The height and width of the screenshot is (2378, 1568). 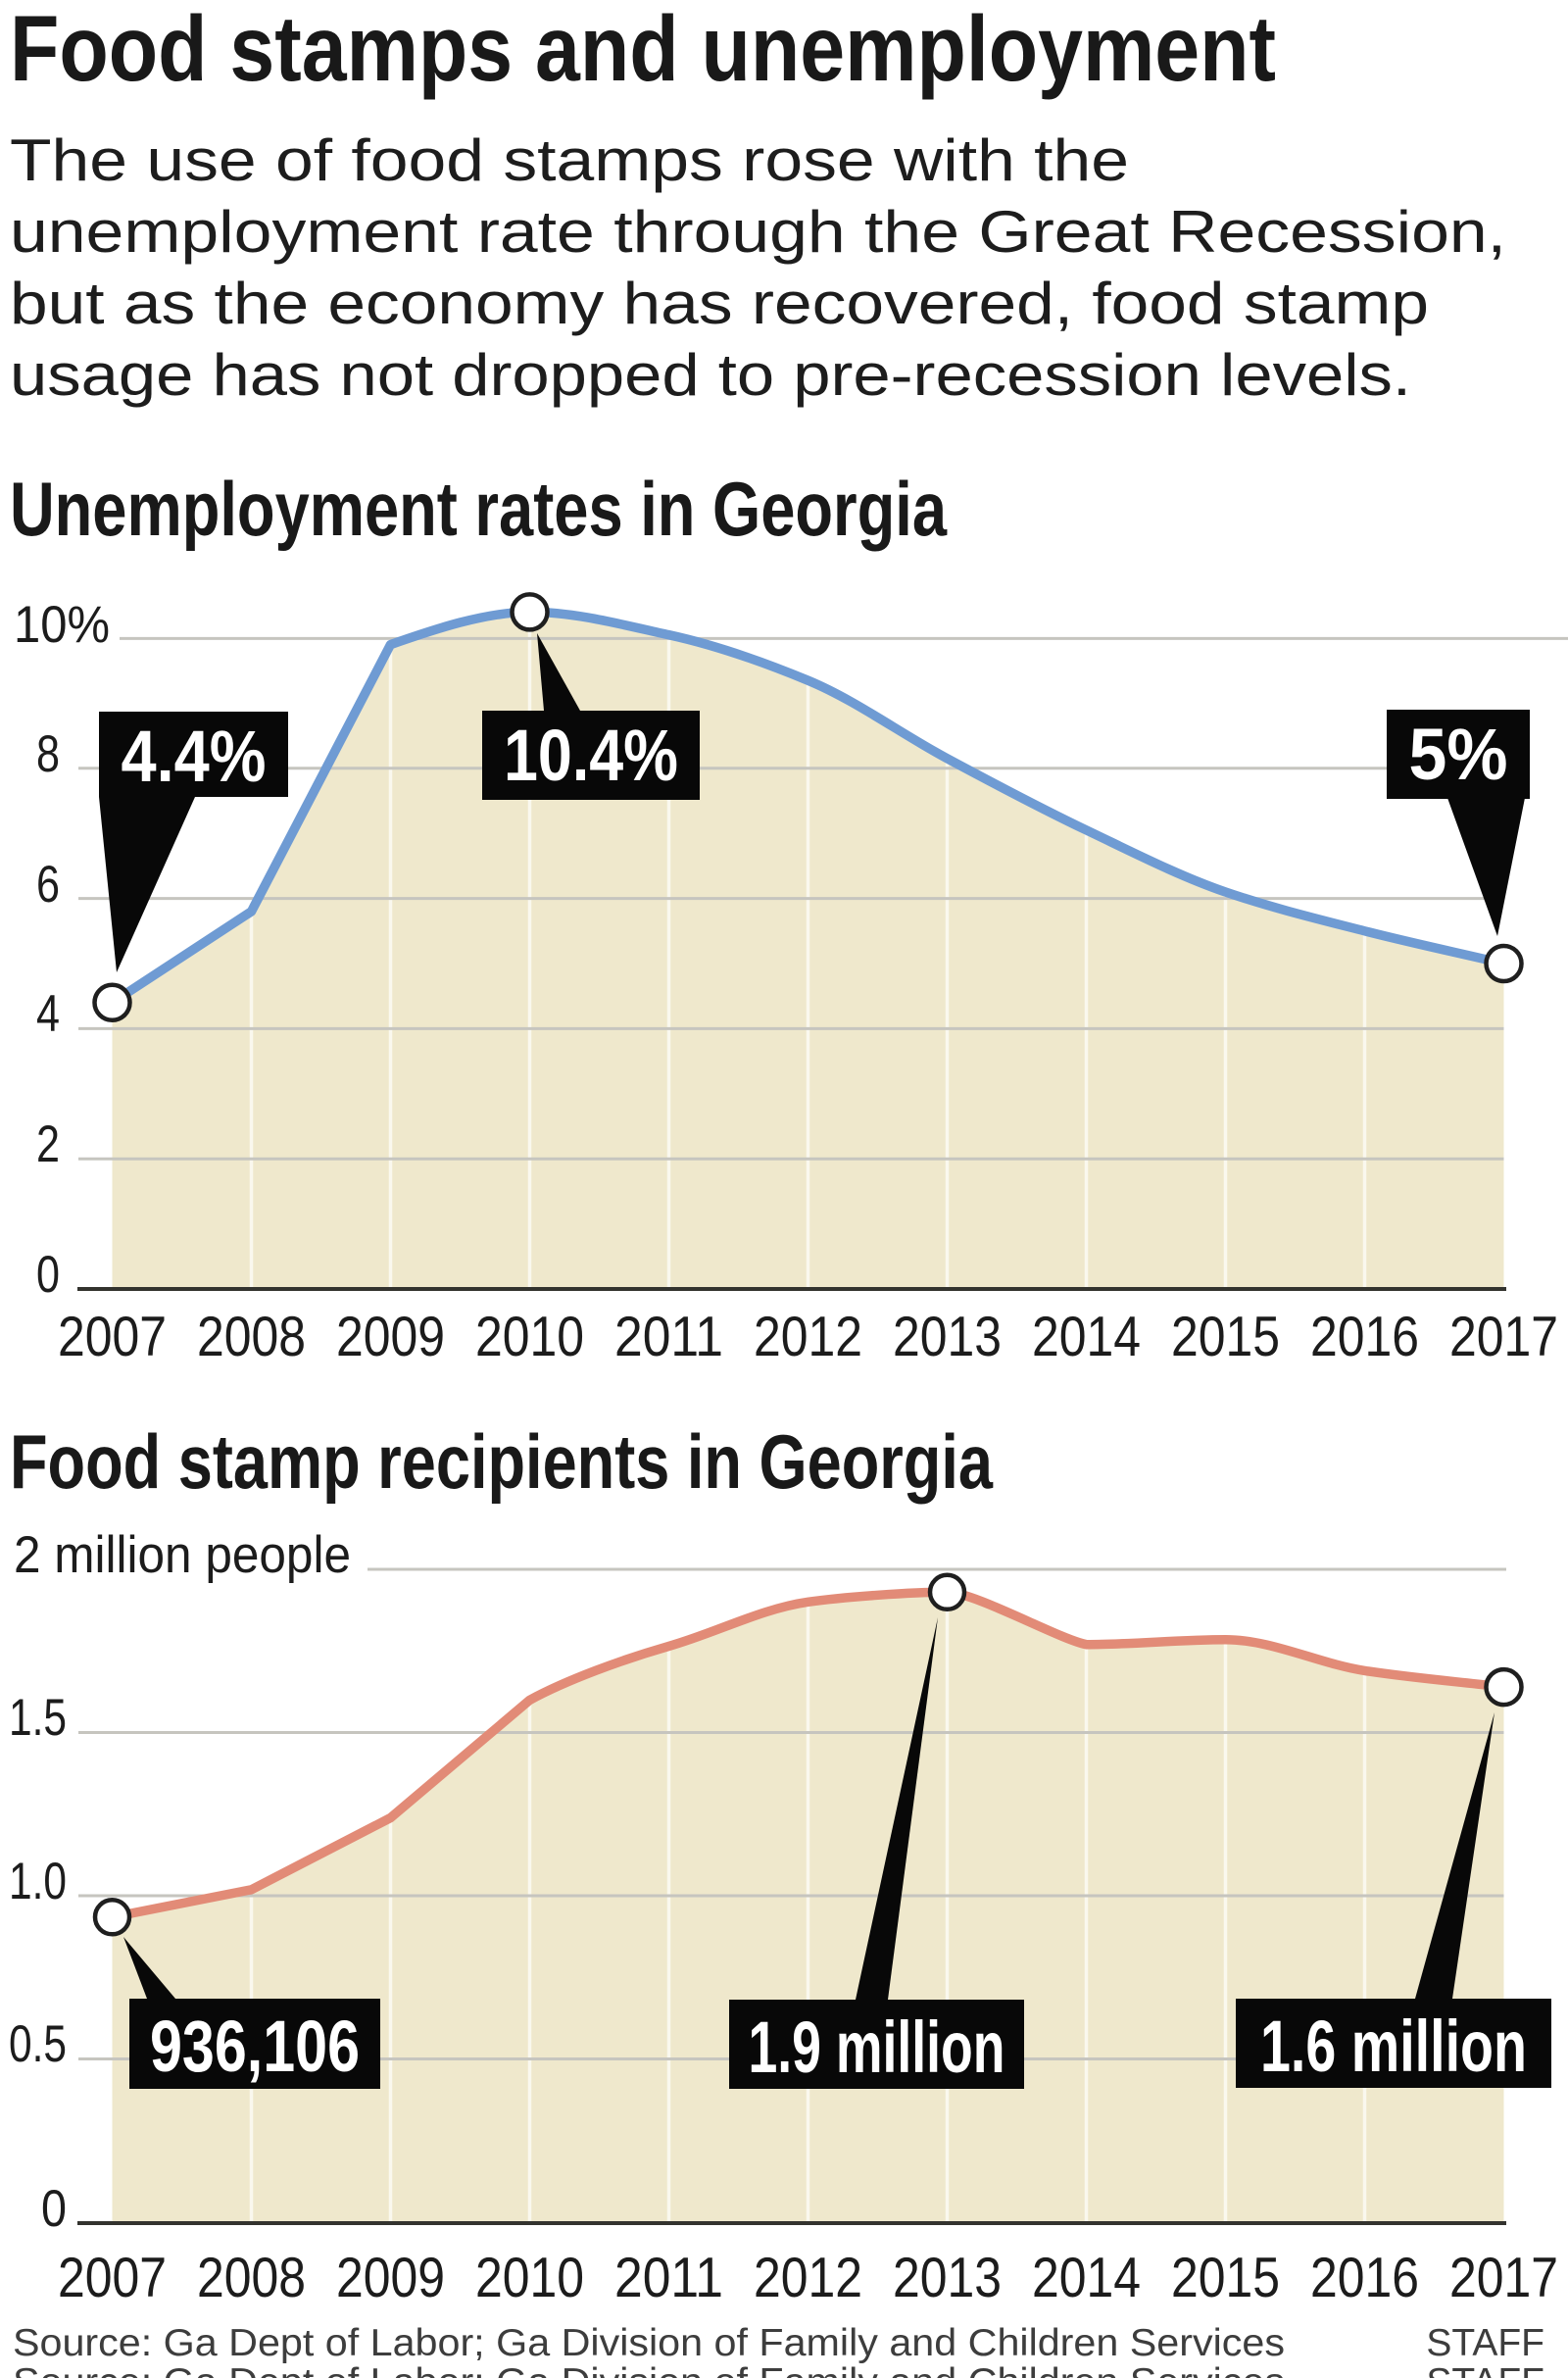 What do you see at coordinates (62, 625) in the screenshot?
I see `svg-text: 10%` at bounding box center [62, 625].